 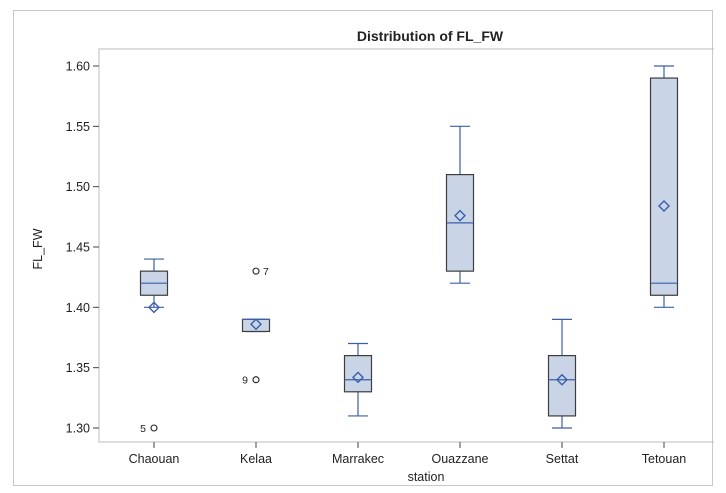 I want to click on box-group-ouazzane, so click(x=460, y=204).